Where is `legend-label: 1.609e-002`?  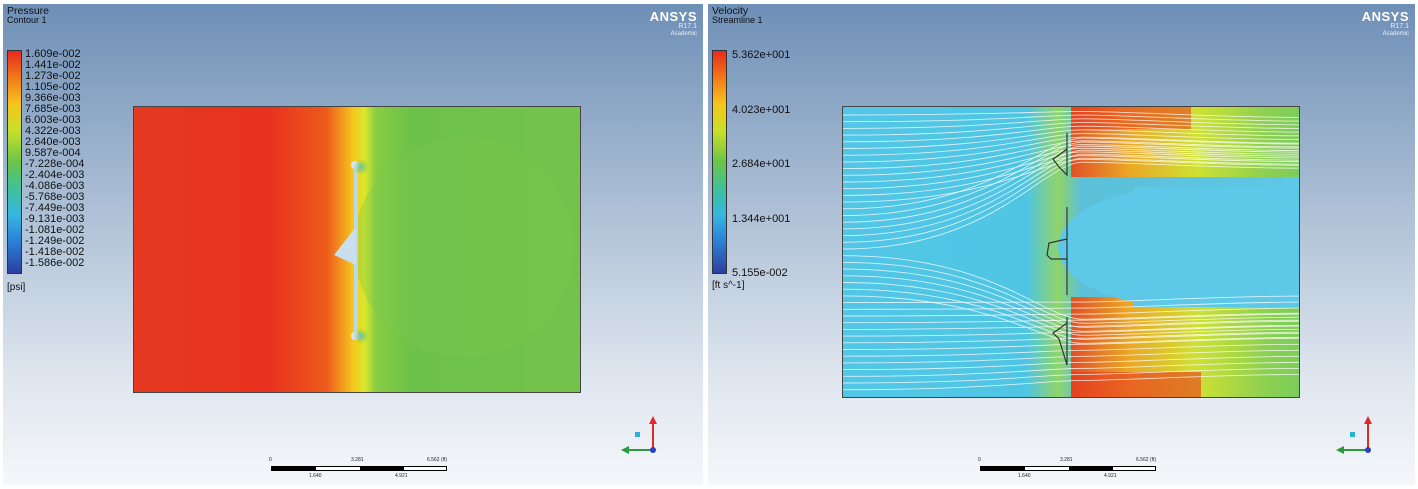
legend-label: 1.609e-002 is located at coordinates (53, 54).